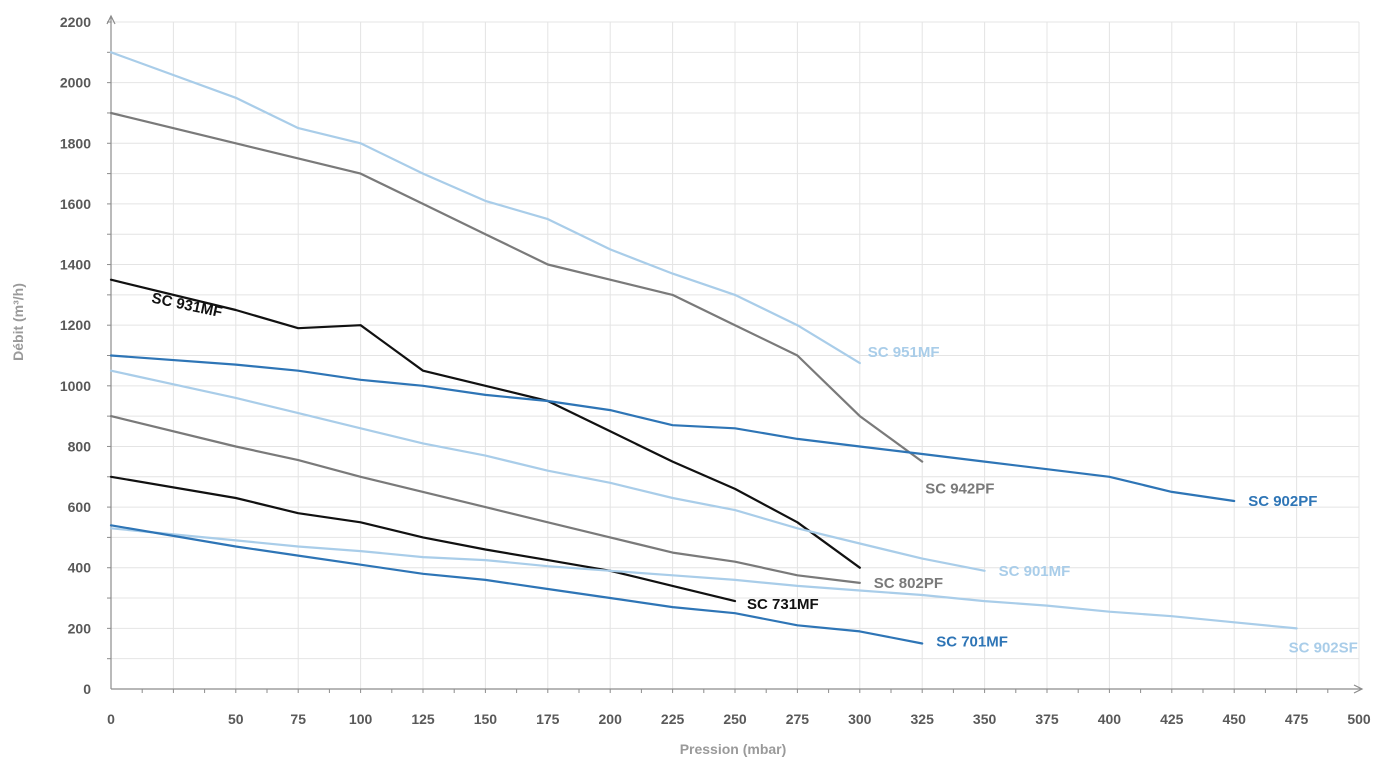 The width and height of the screenshot is (1379, 762). I want to click on series-label-sc-701mf: SC 701MF, so click(972, 642).